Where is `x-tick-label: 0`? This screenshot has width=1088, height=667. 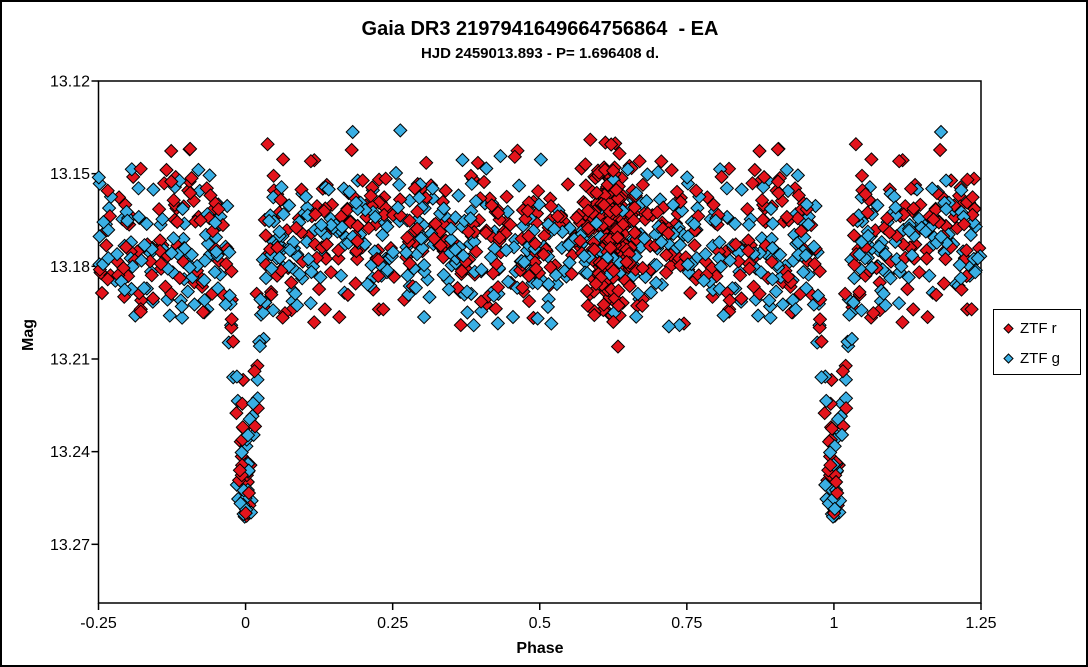 x-tick-label: 0 is located at coordinates (245, 623).